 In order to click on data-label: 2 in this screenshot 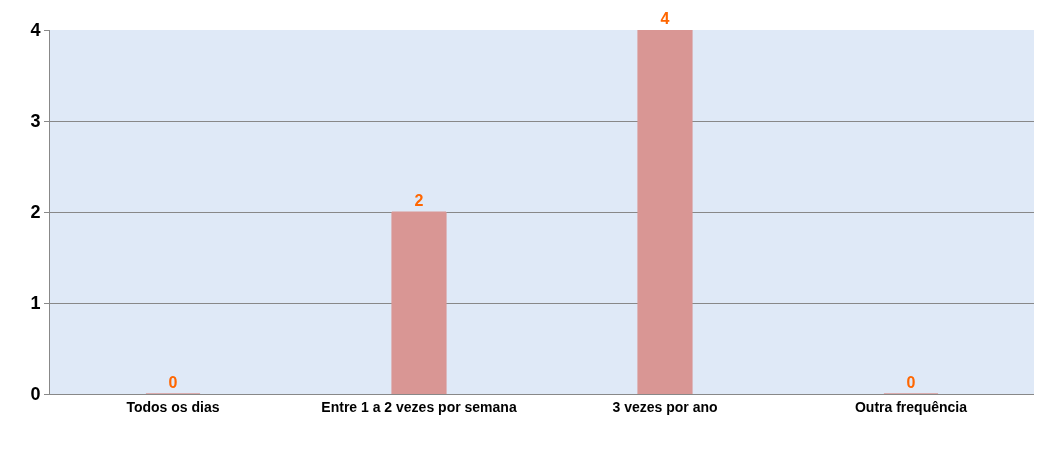, I will do `click(419, 200)`.